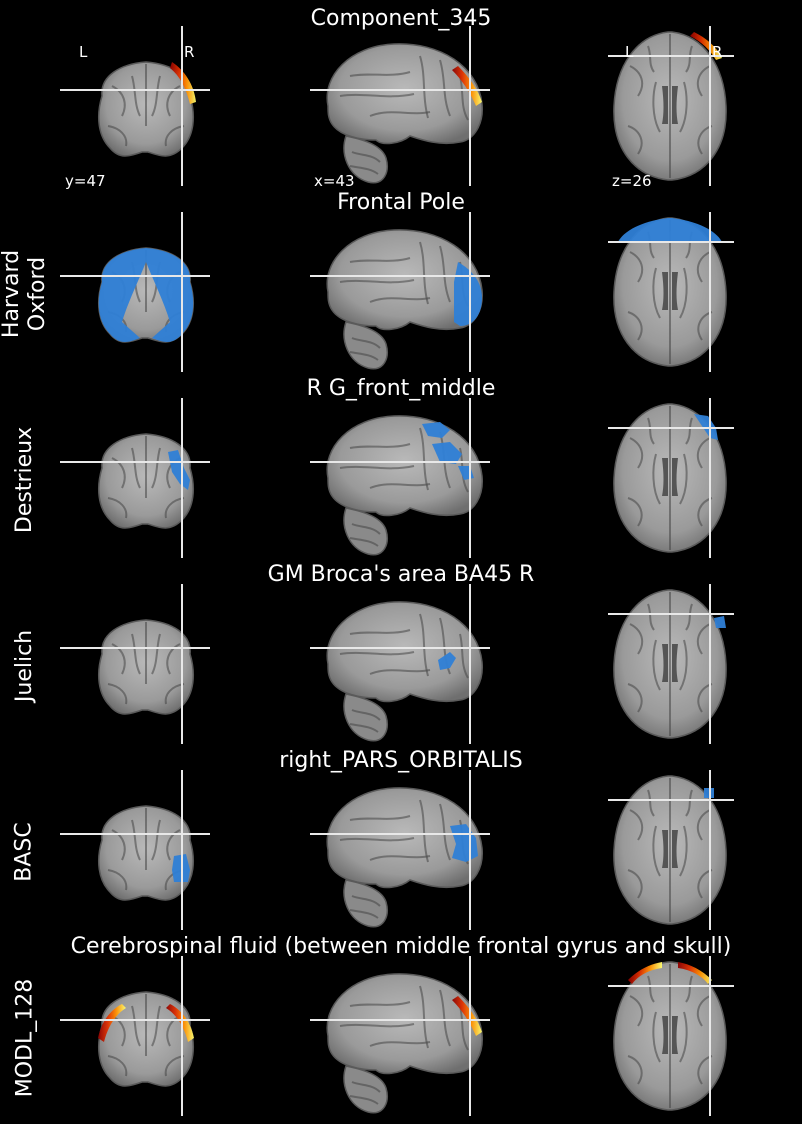 The image size is (802, 1124). I want to click on row-title: Frontal Pole, so click(401, 202).